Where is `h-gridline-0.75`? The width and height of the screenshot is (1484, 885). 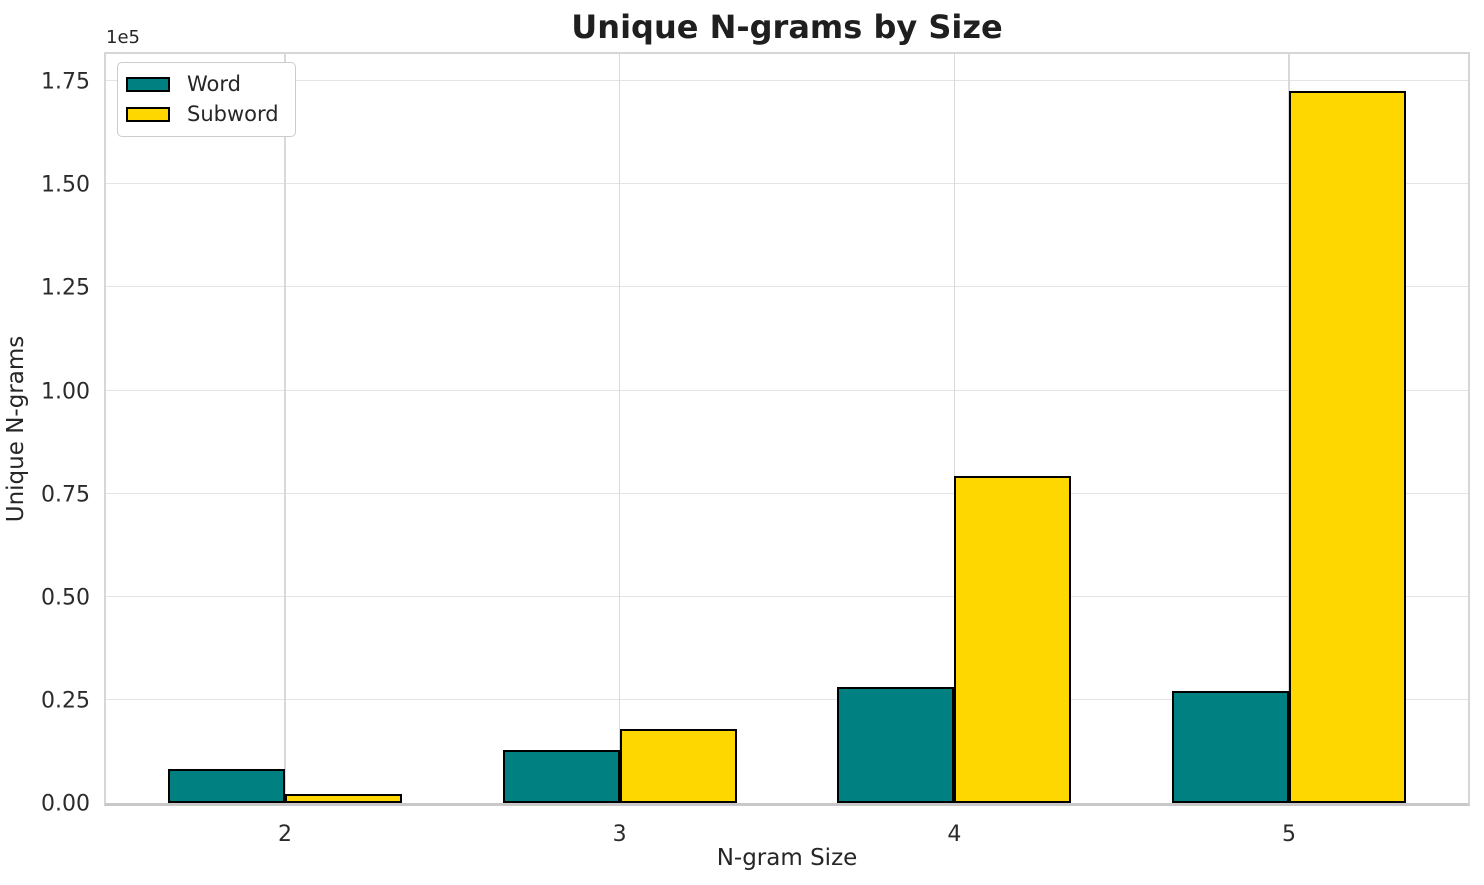 h-gridline-0.75 is located at coordinates (787, 493).